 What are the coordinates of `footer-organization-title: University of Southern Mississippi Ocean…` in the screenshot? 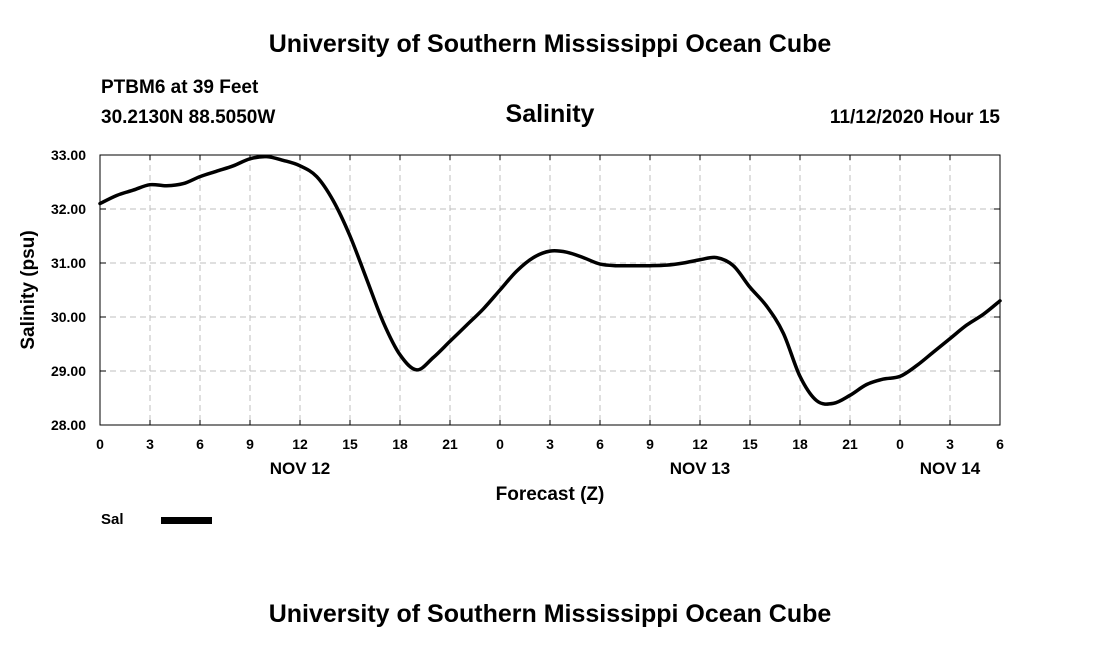 It's located at (550, 614).